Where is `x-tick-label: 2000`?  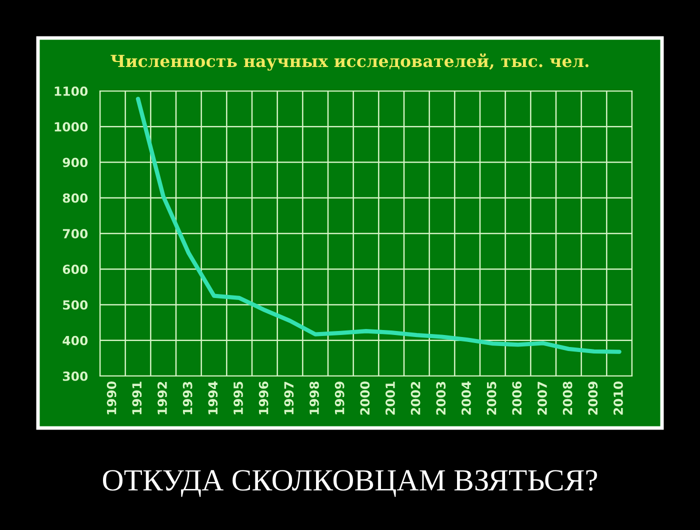
x-tick-label: 2000 is located at coordinates (365, 398).